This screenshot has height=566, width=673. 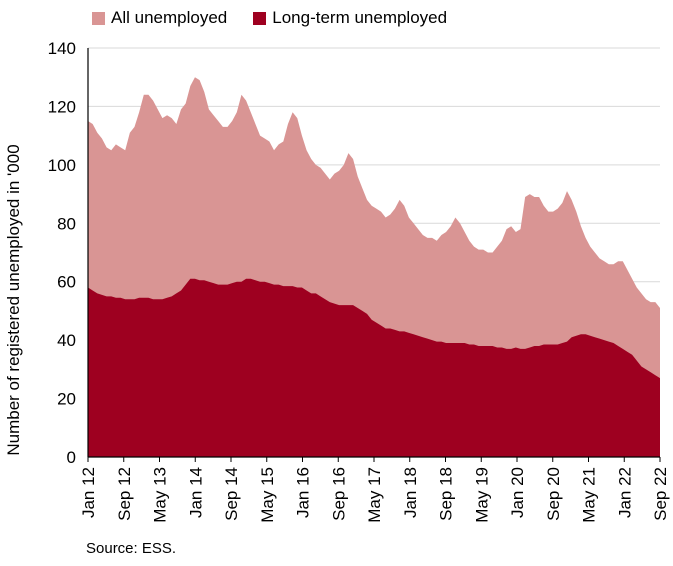 I want to click on legend-item-long-term-unemployed: Long-term unemployed, so click(x=350, y=18).